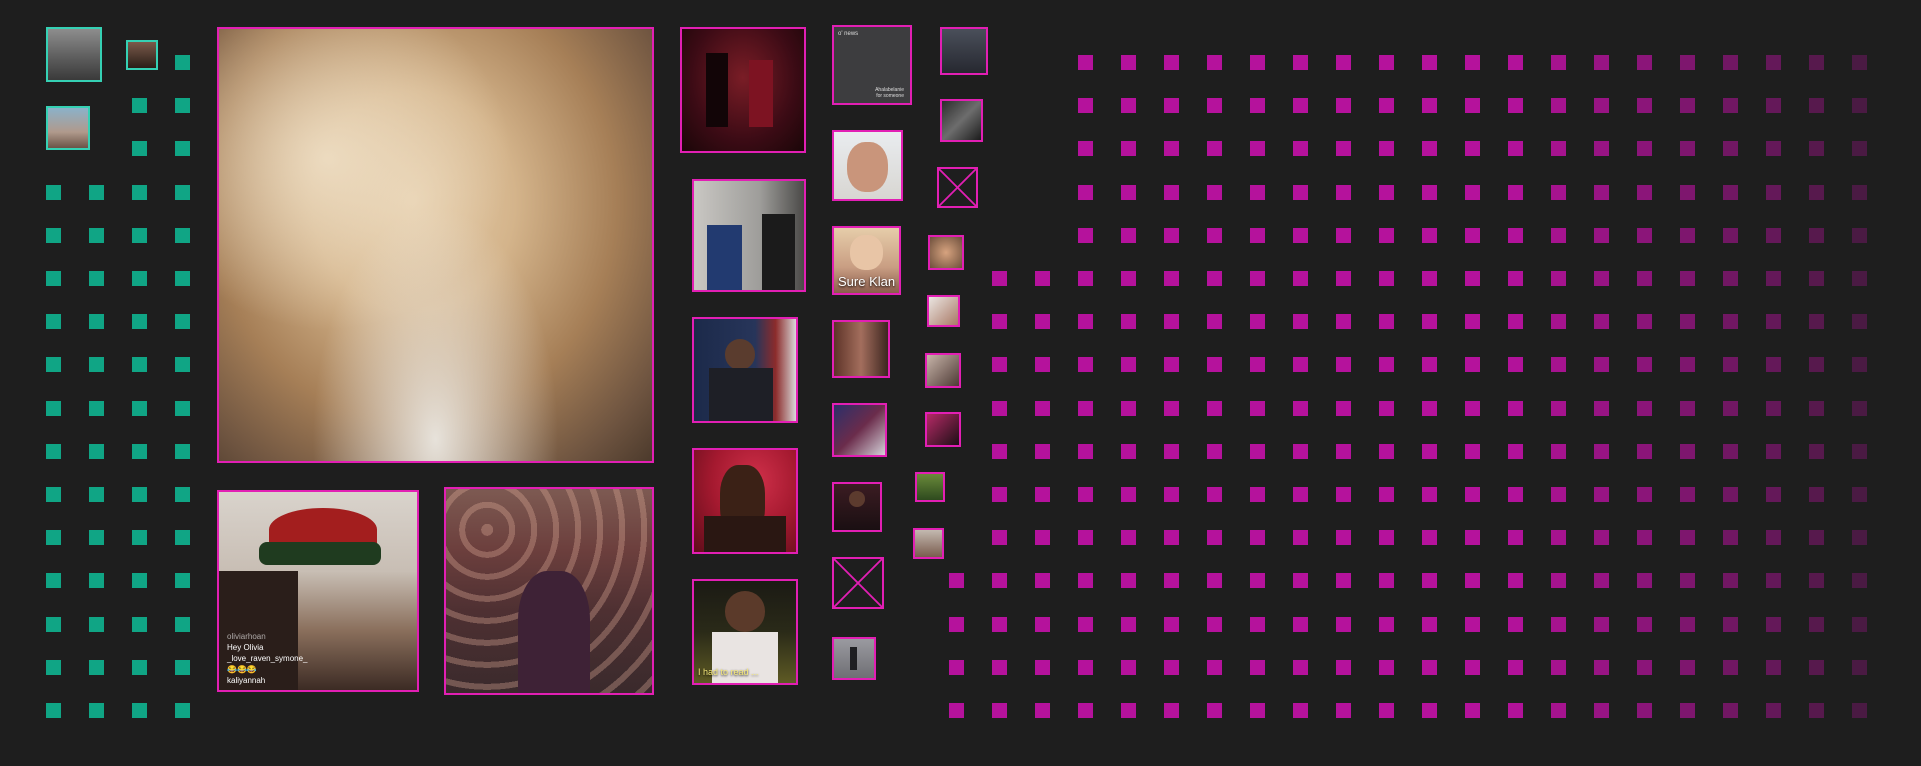 The height and width of the screenshot is (766, 1921). What do you see at coordinates (74, 54) in the screenshot?
I see `tile-group-photo` at bounding box center [74, 54].